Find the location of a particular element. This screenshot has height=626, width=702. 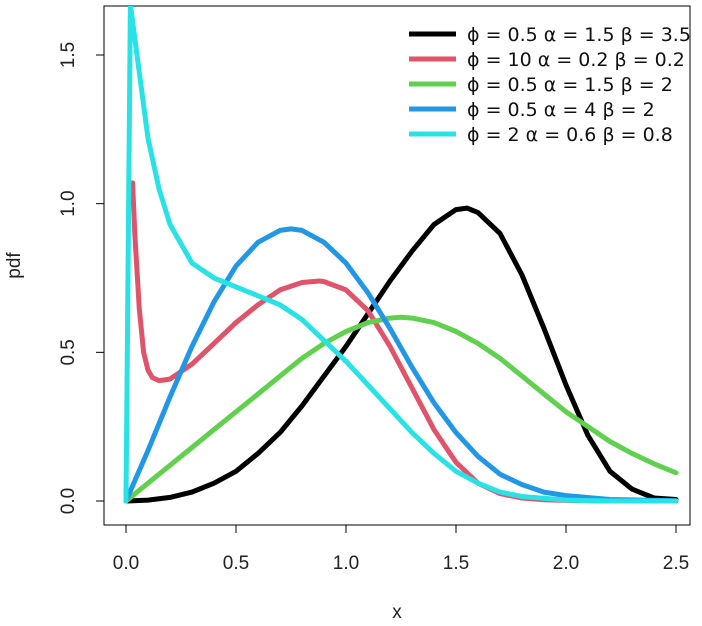

x-axis: 0.0 0.5 1.0 1.5 2.0 2.5 is located at coordinates (401, 549).